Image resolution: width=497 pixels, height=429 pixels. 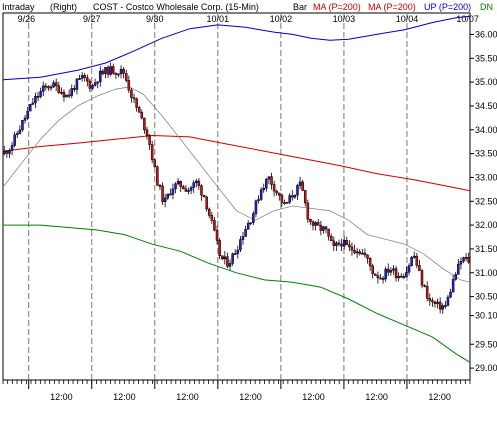 What do you see at coordinates (248, 19) in the screenshot?
I see `date-labels: 9/26 9/27 9/30 10/01 10/02 10/03 10/04 10/07` at bounding box center [248, 19].